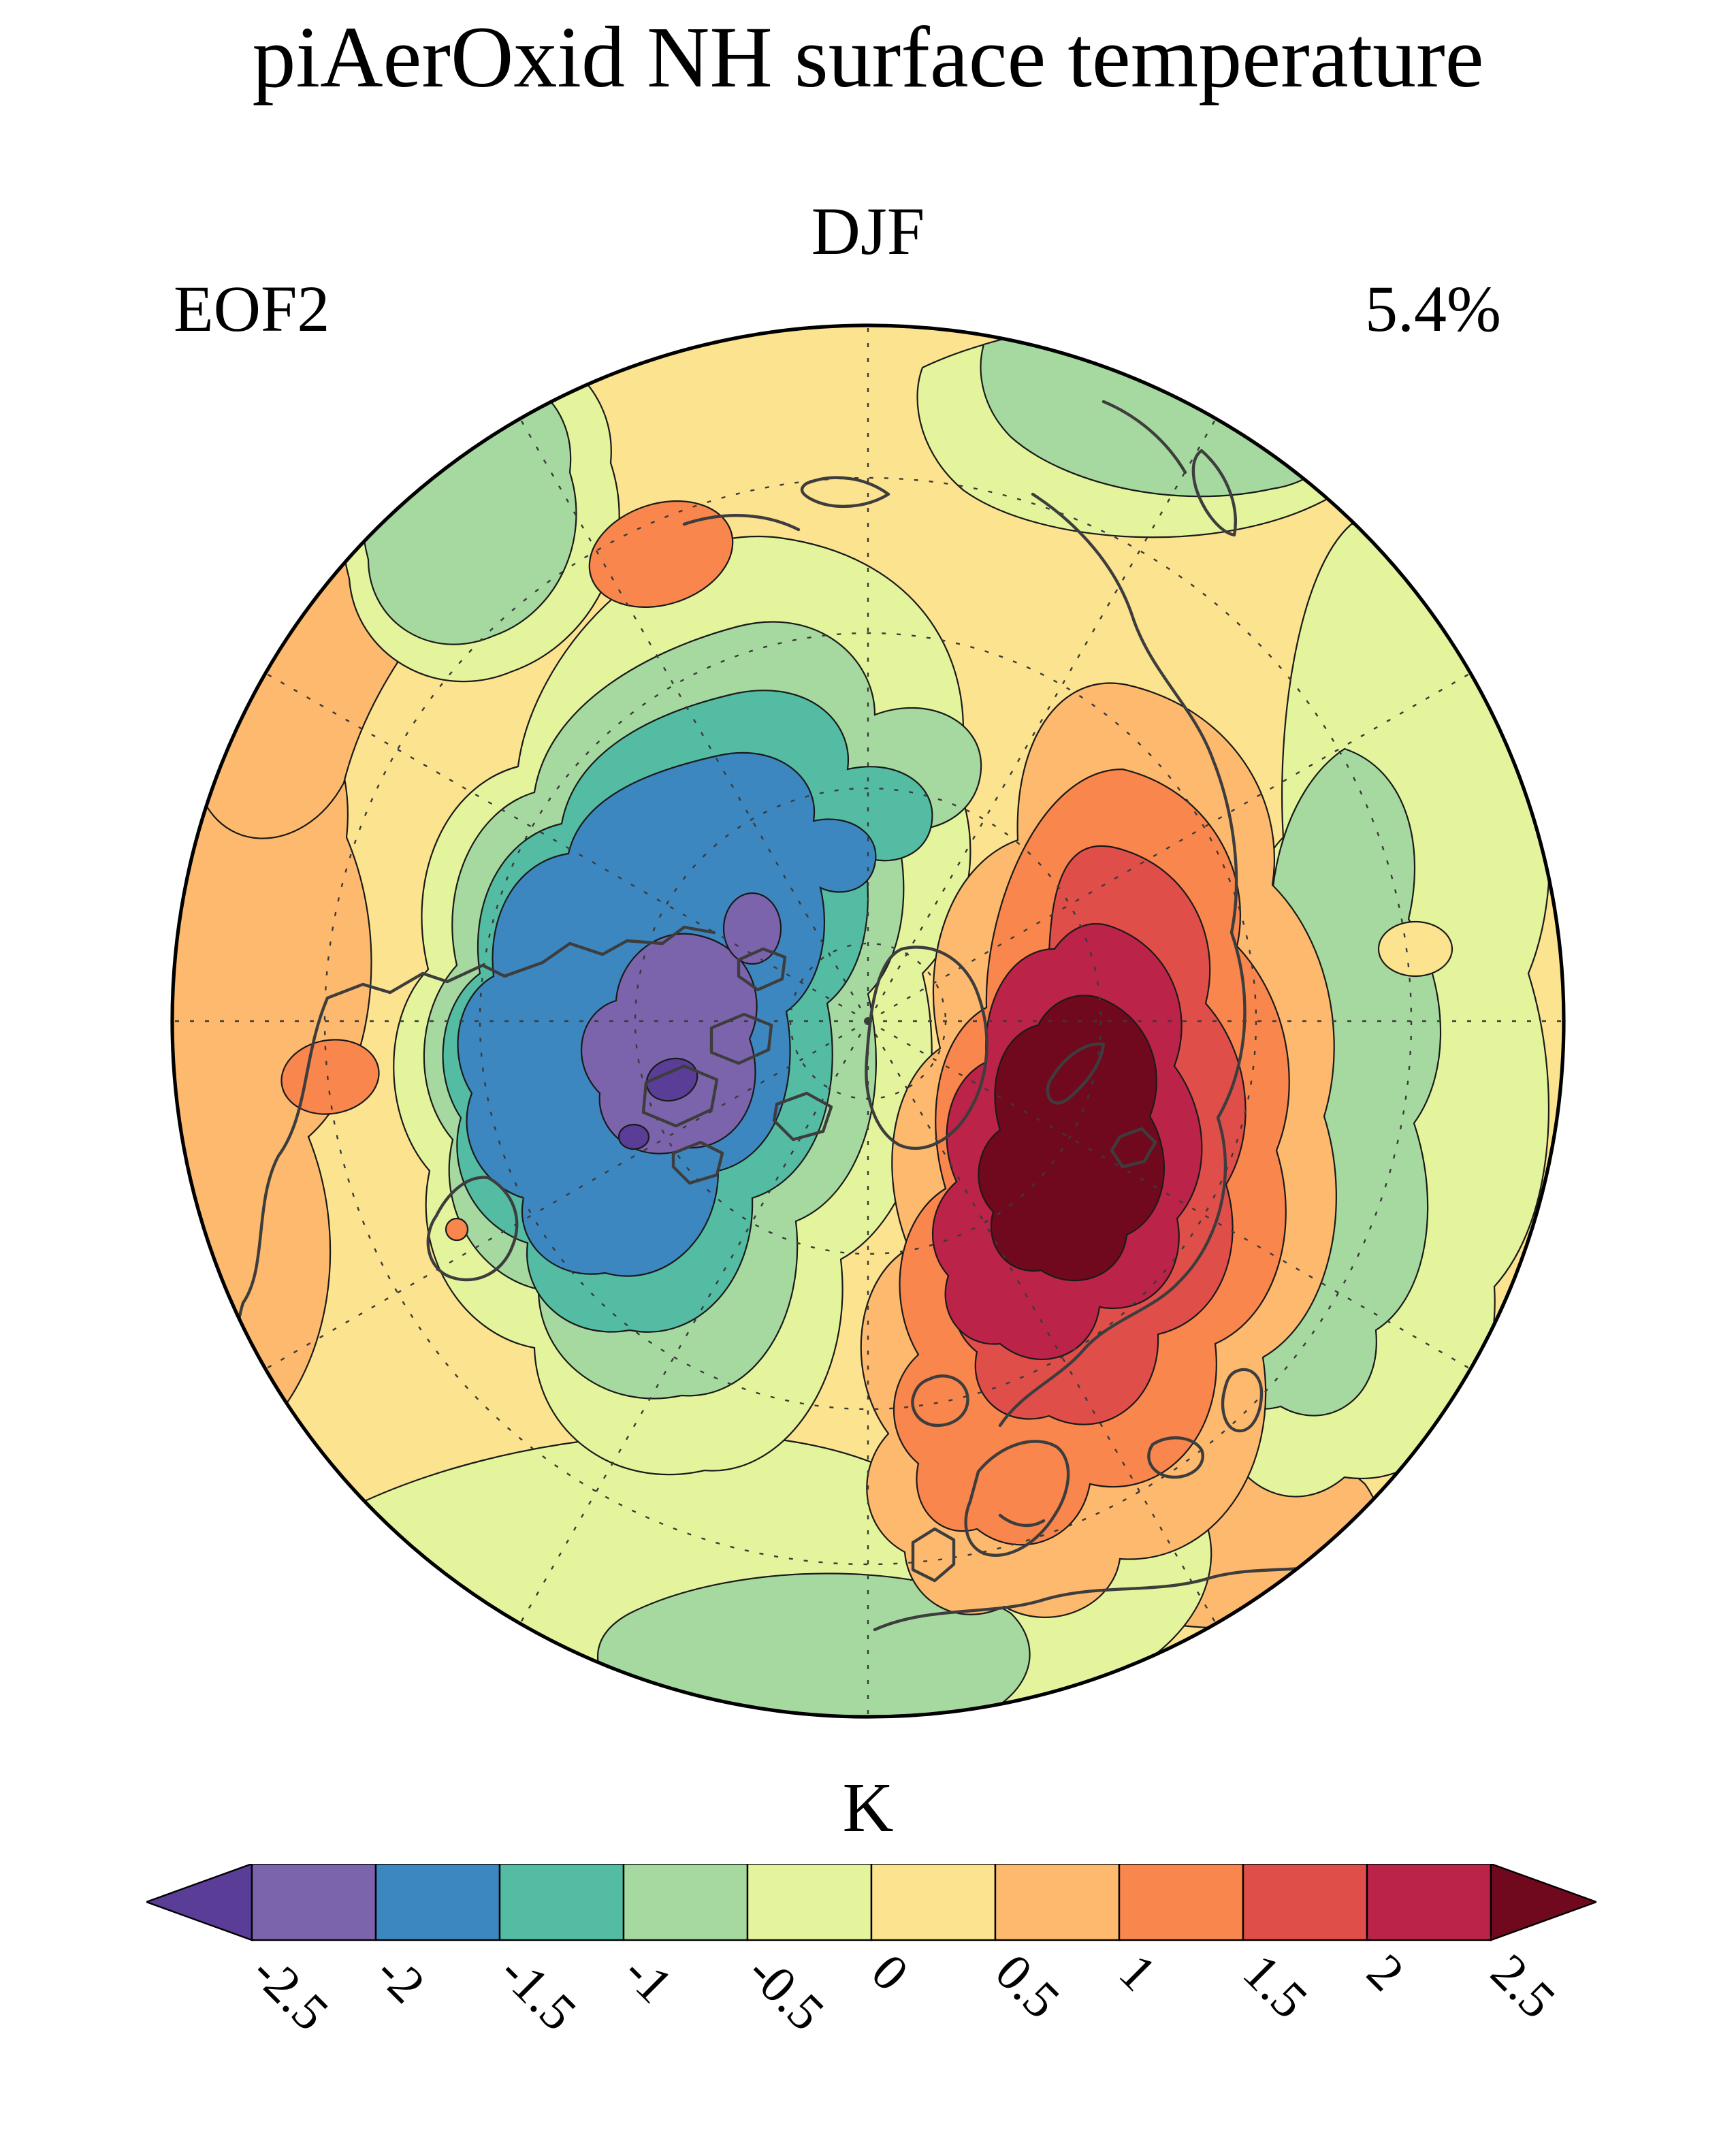 The width and height of the screenshot is (1736, 2130). Describe the element at coordinates (648, 1978) in the screenshot. I see `colorbar-tick-label: -1` at that location.